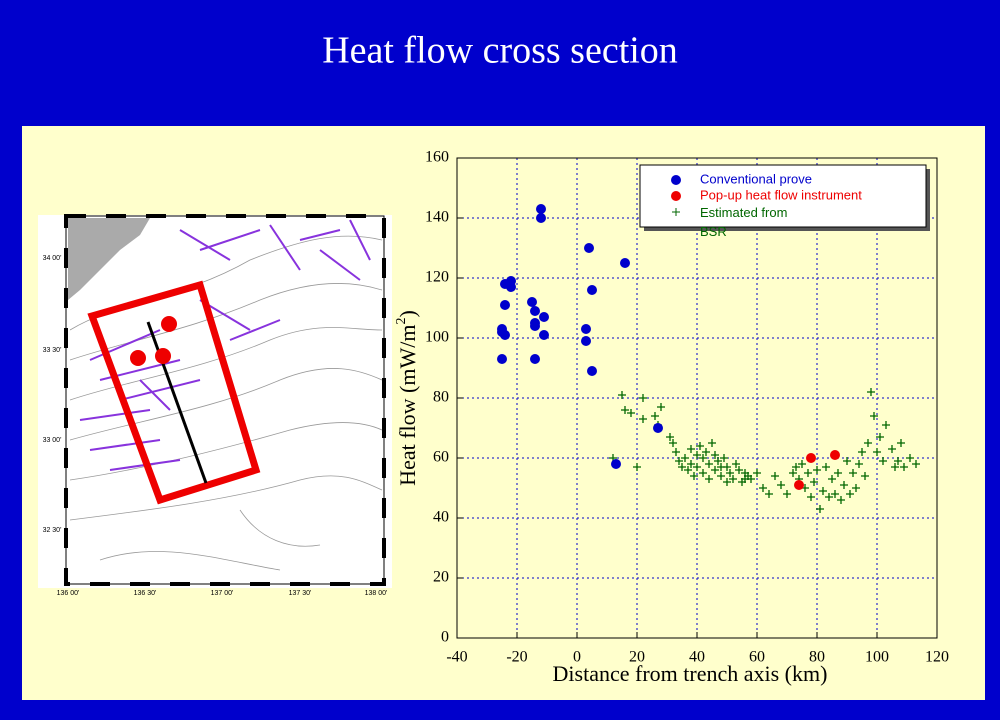  I want to click on map-lat-label: 32 30', so click(52, 530).